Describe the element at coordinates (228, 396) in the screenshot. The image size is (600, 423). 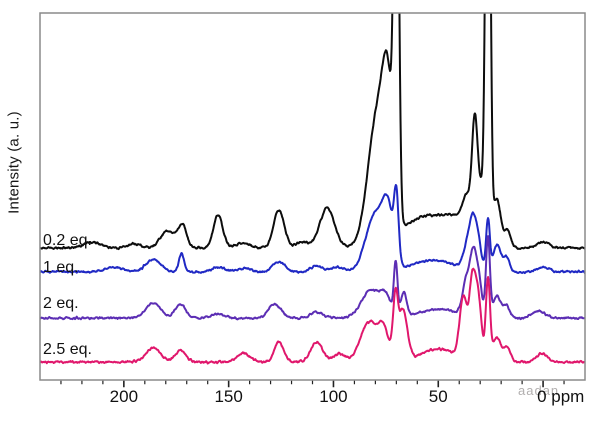
I see `x-tick-label-150: 150` at that location.